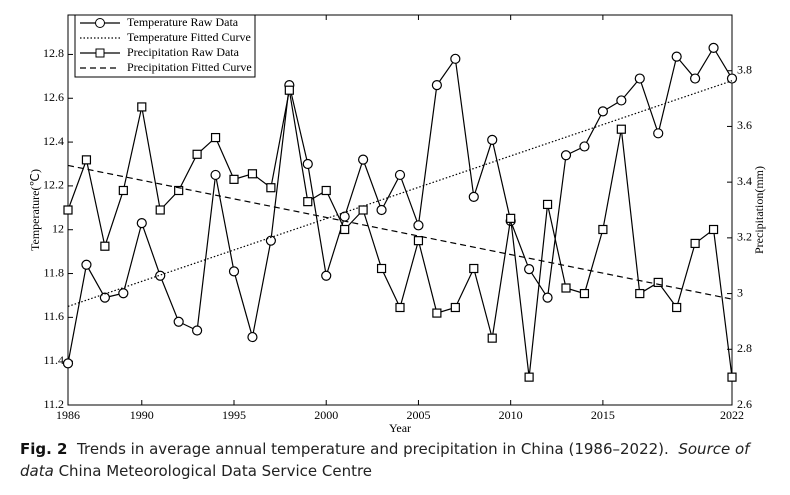 Image resolution: width=790 pixels, height=495 pixels. Describe the element at coordinates (744, 125) in the screenshot. I see `y2-tick-label: 3.6` at that location.